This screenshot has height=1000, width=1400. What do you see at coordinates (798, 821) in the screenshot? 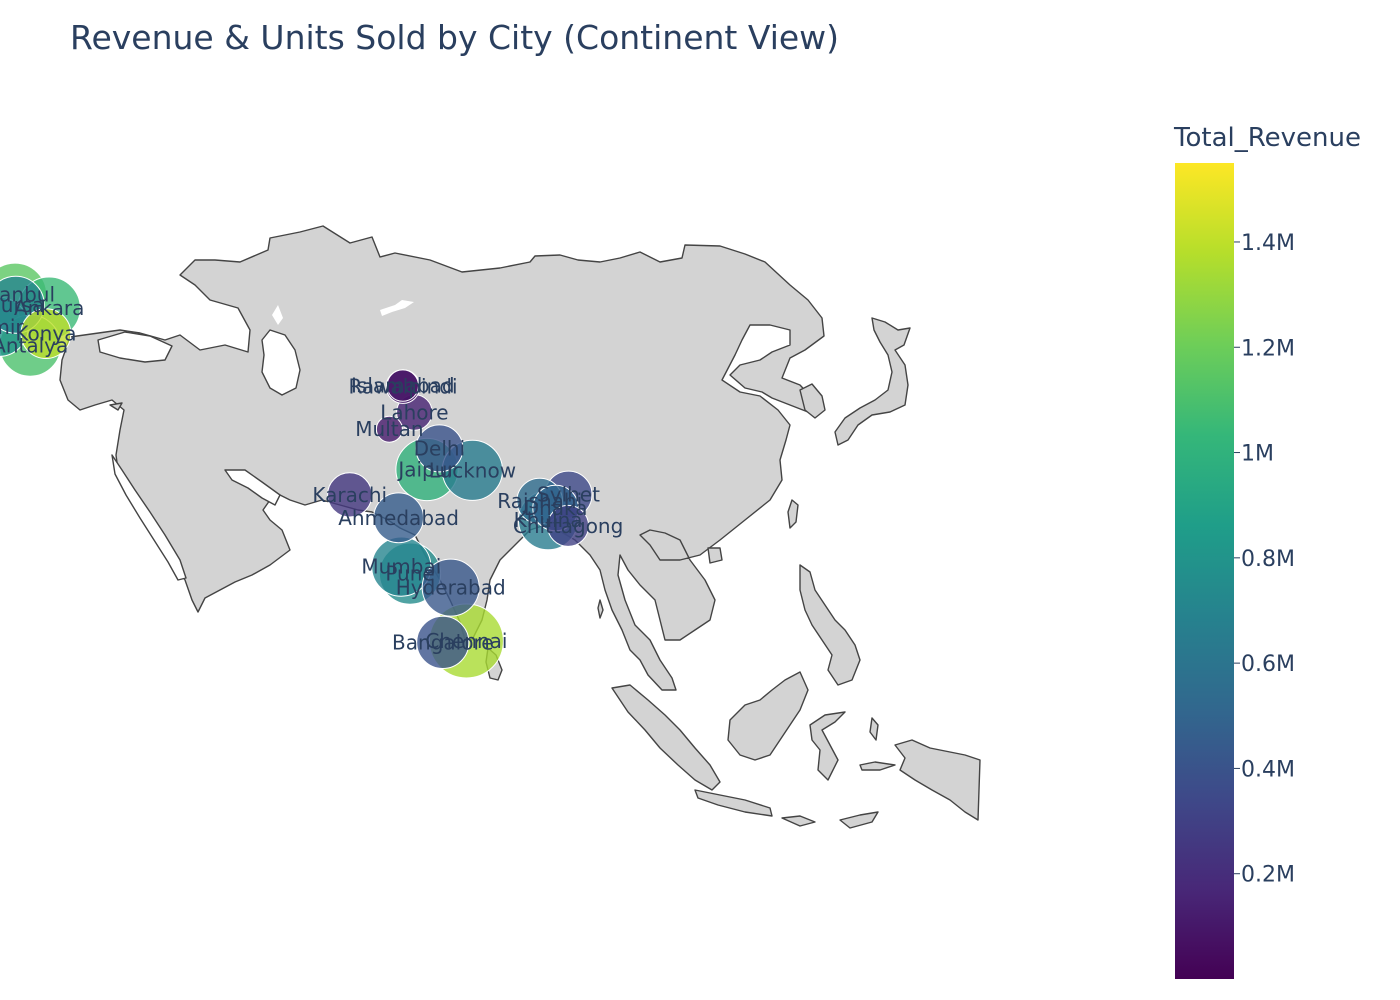
I see `landmass-sumbawa` at bounding box center [798, 821].